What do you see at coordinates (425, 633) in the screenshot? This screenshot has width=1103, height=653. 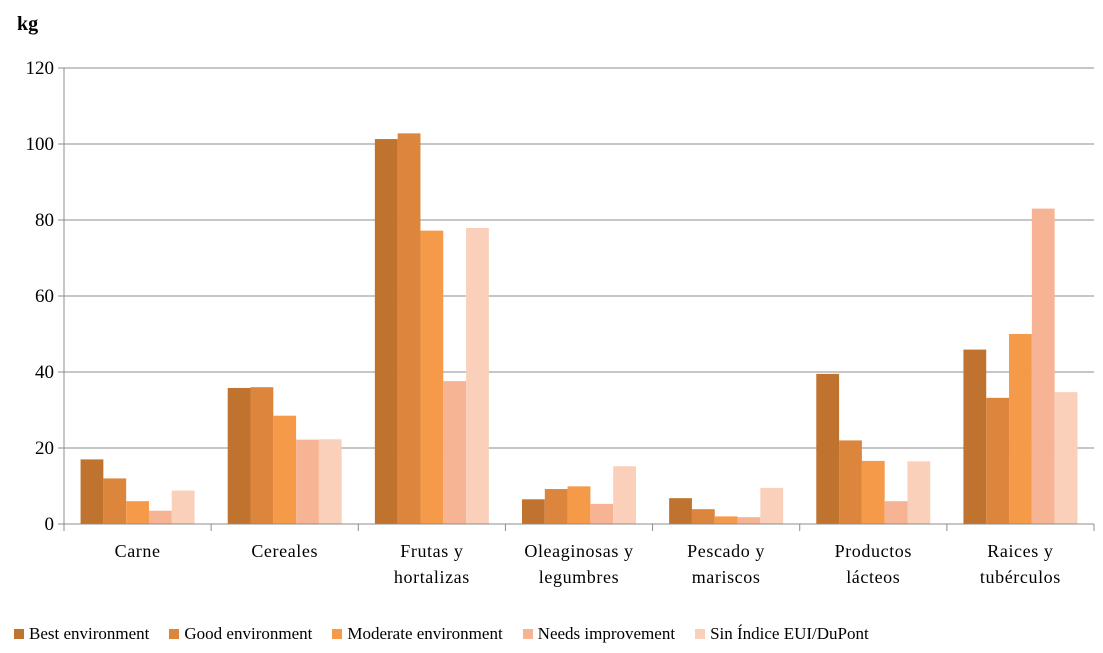 I see `legend-label: Moderate environment` at bounding box center [425, 633].